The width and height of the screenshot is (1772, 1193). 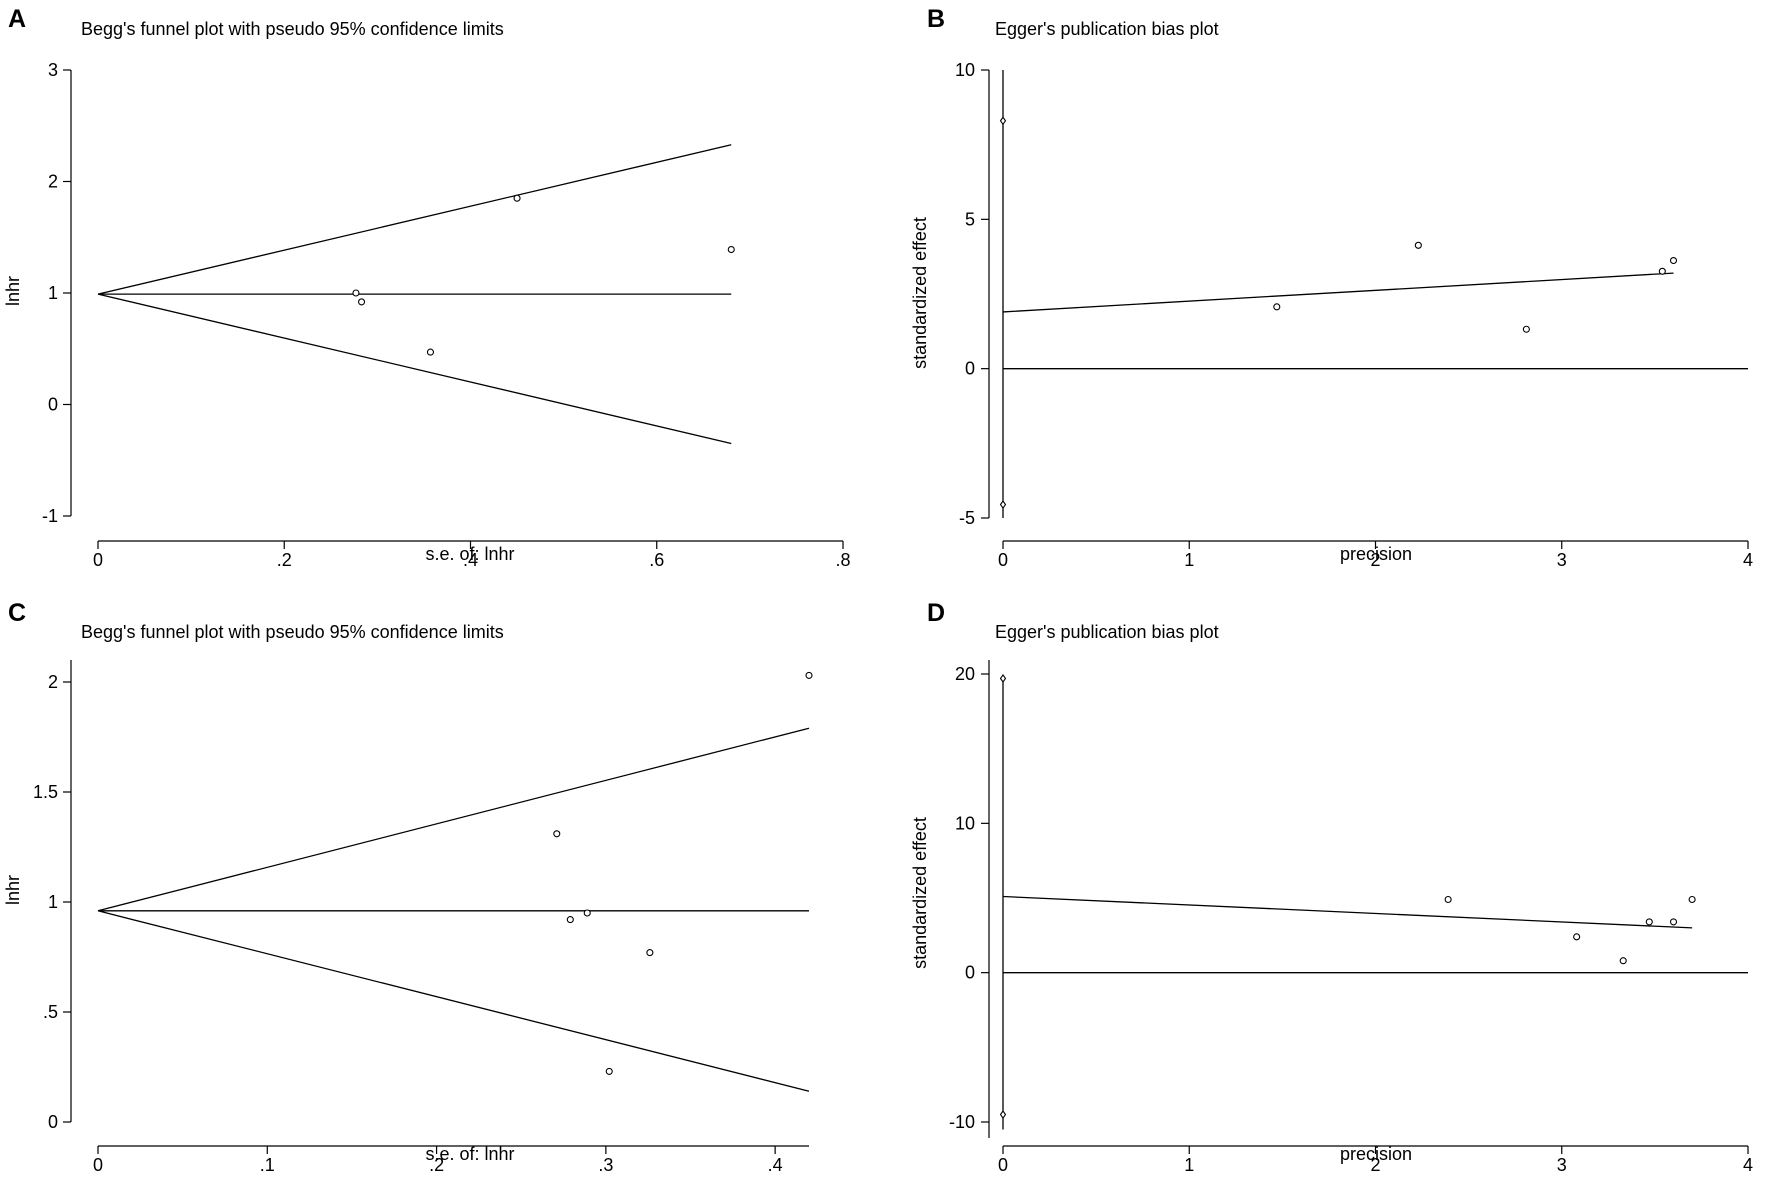 What do you see at coordinates (17, 19) in the screenshot?
I see `panel-letter: A` at bounding box center [17, 19].